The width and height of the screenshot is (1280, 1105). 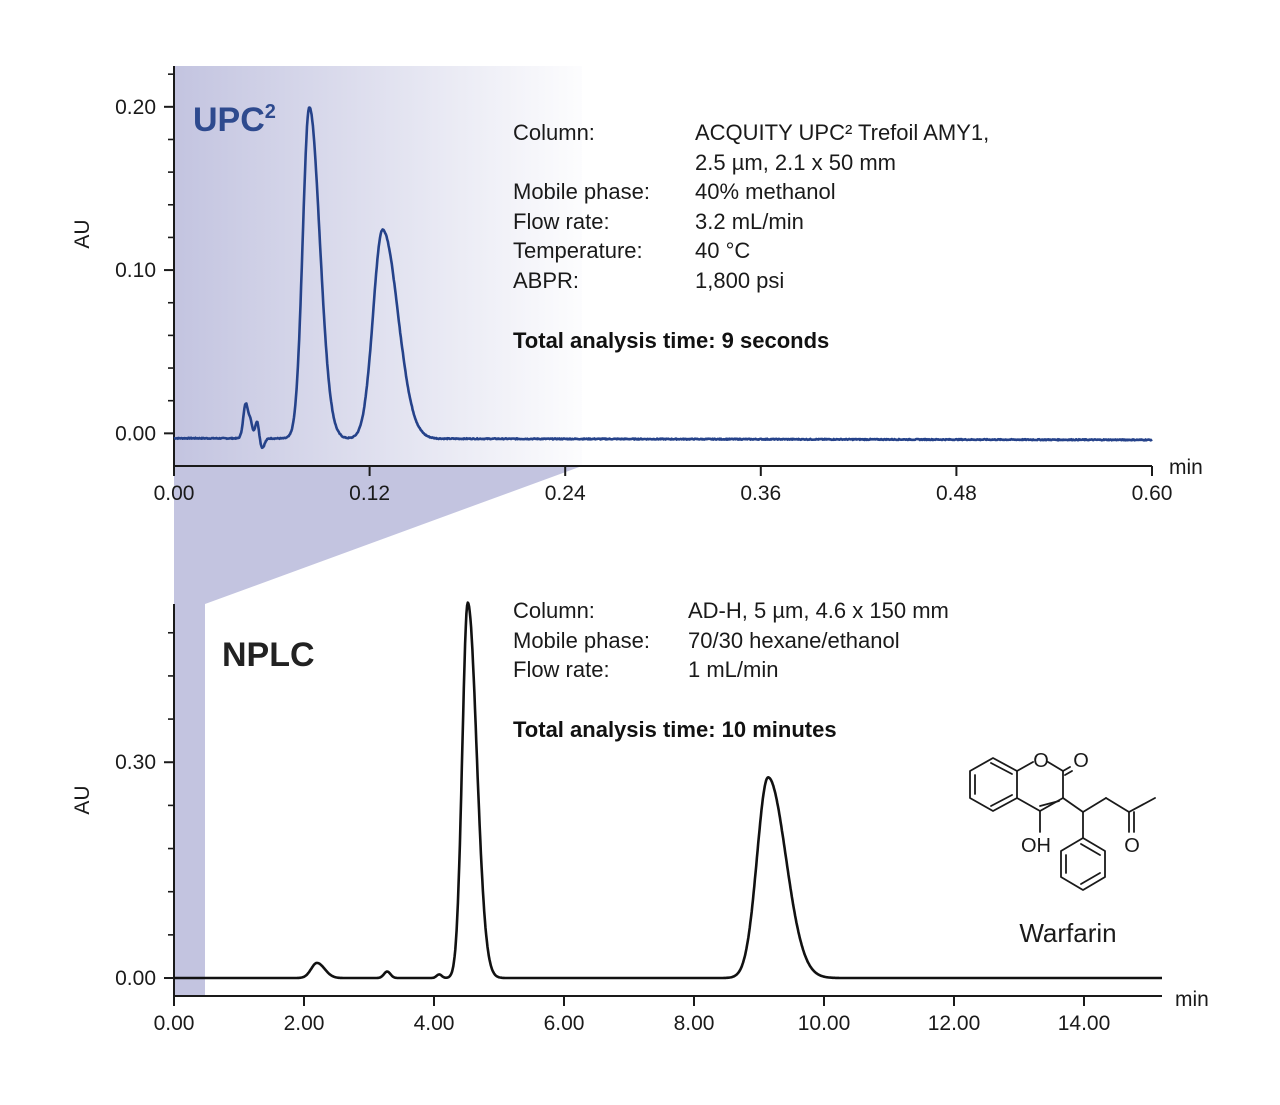 What do you see at coordinates (268, 655) in the screenshot?
I see `npl-panel-title: NPLC` at bounding box center [268, 655].